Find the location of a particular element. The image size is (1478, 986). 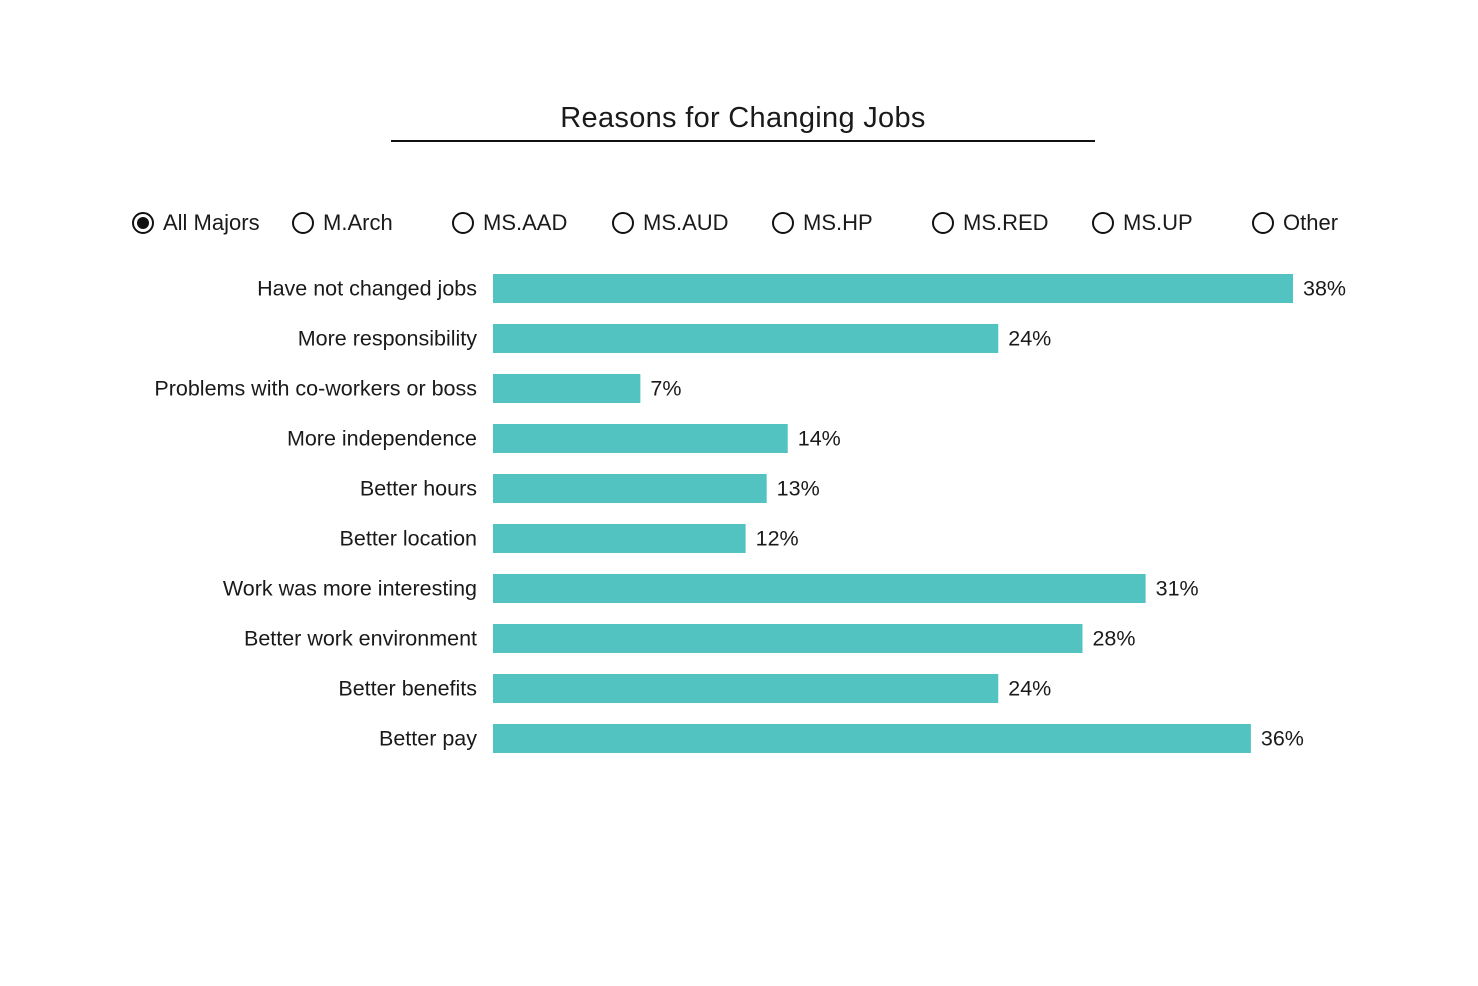

value-label: 28% is located at coordinates (1113, 639).